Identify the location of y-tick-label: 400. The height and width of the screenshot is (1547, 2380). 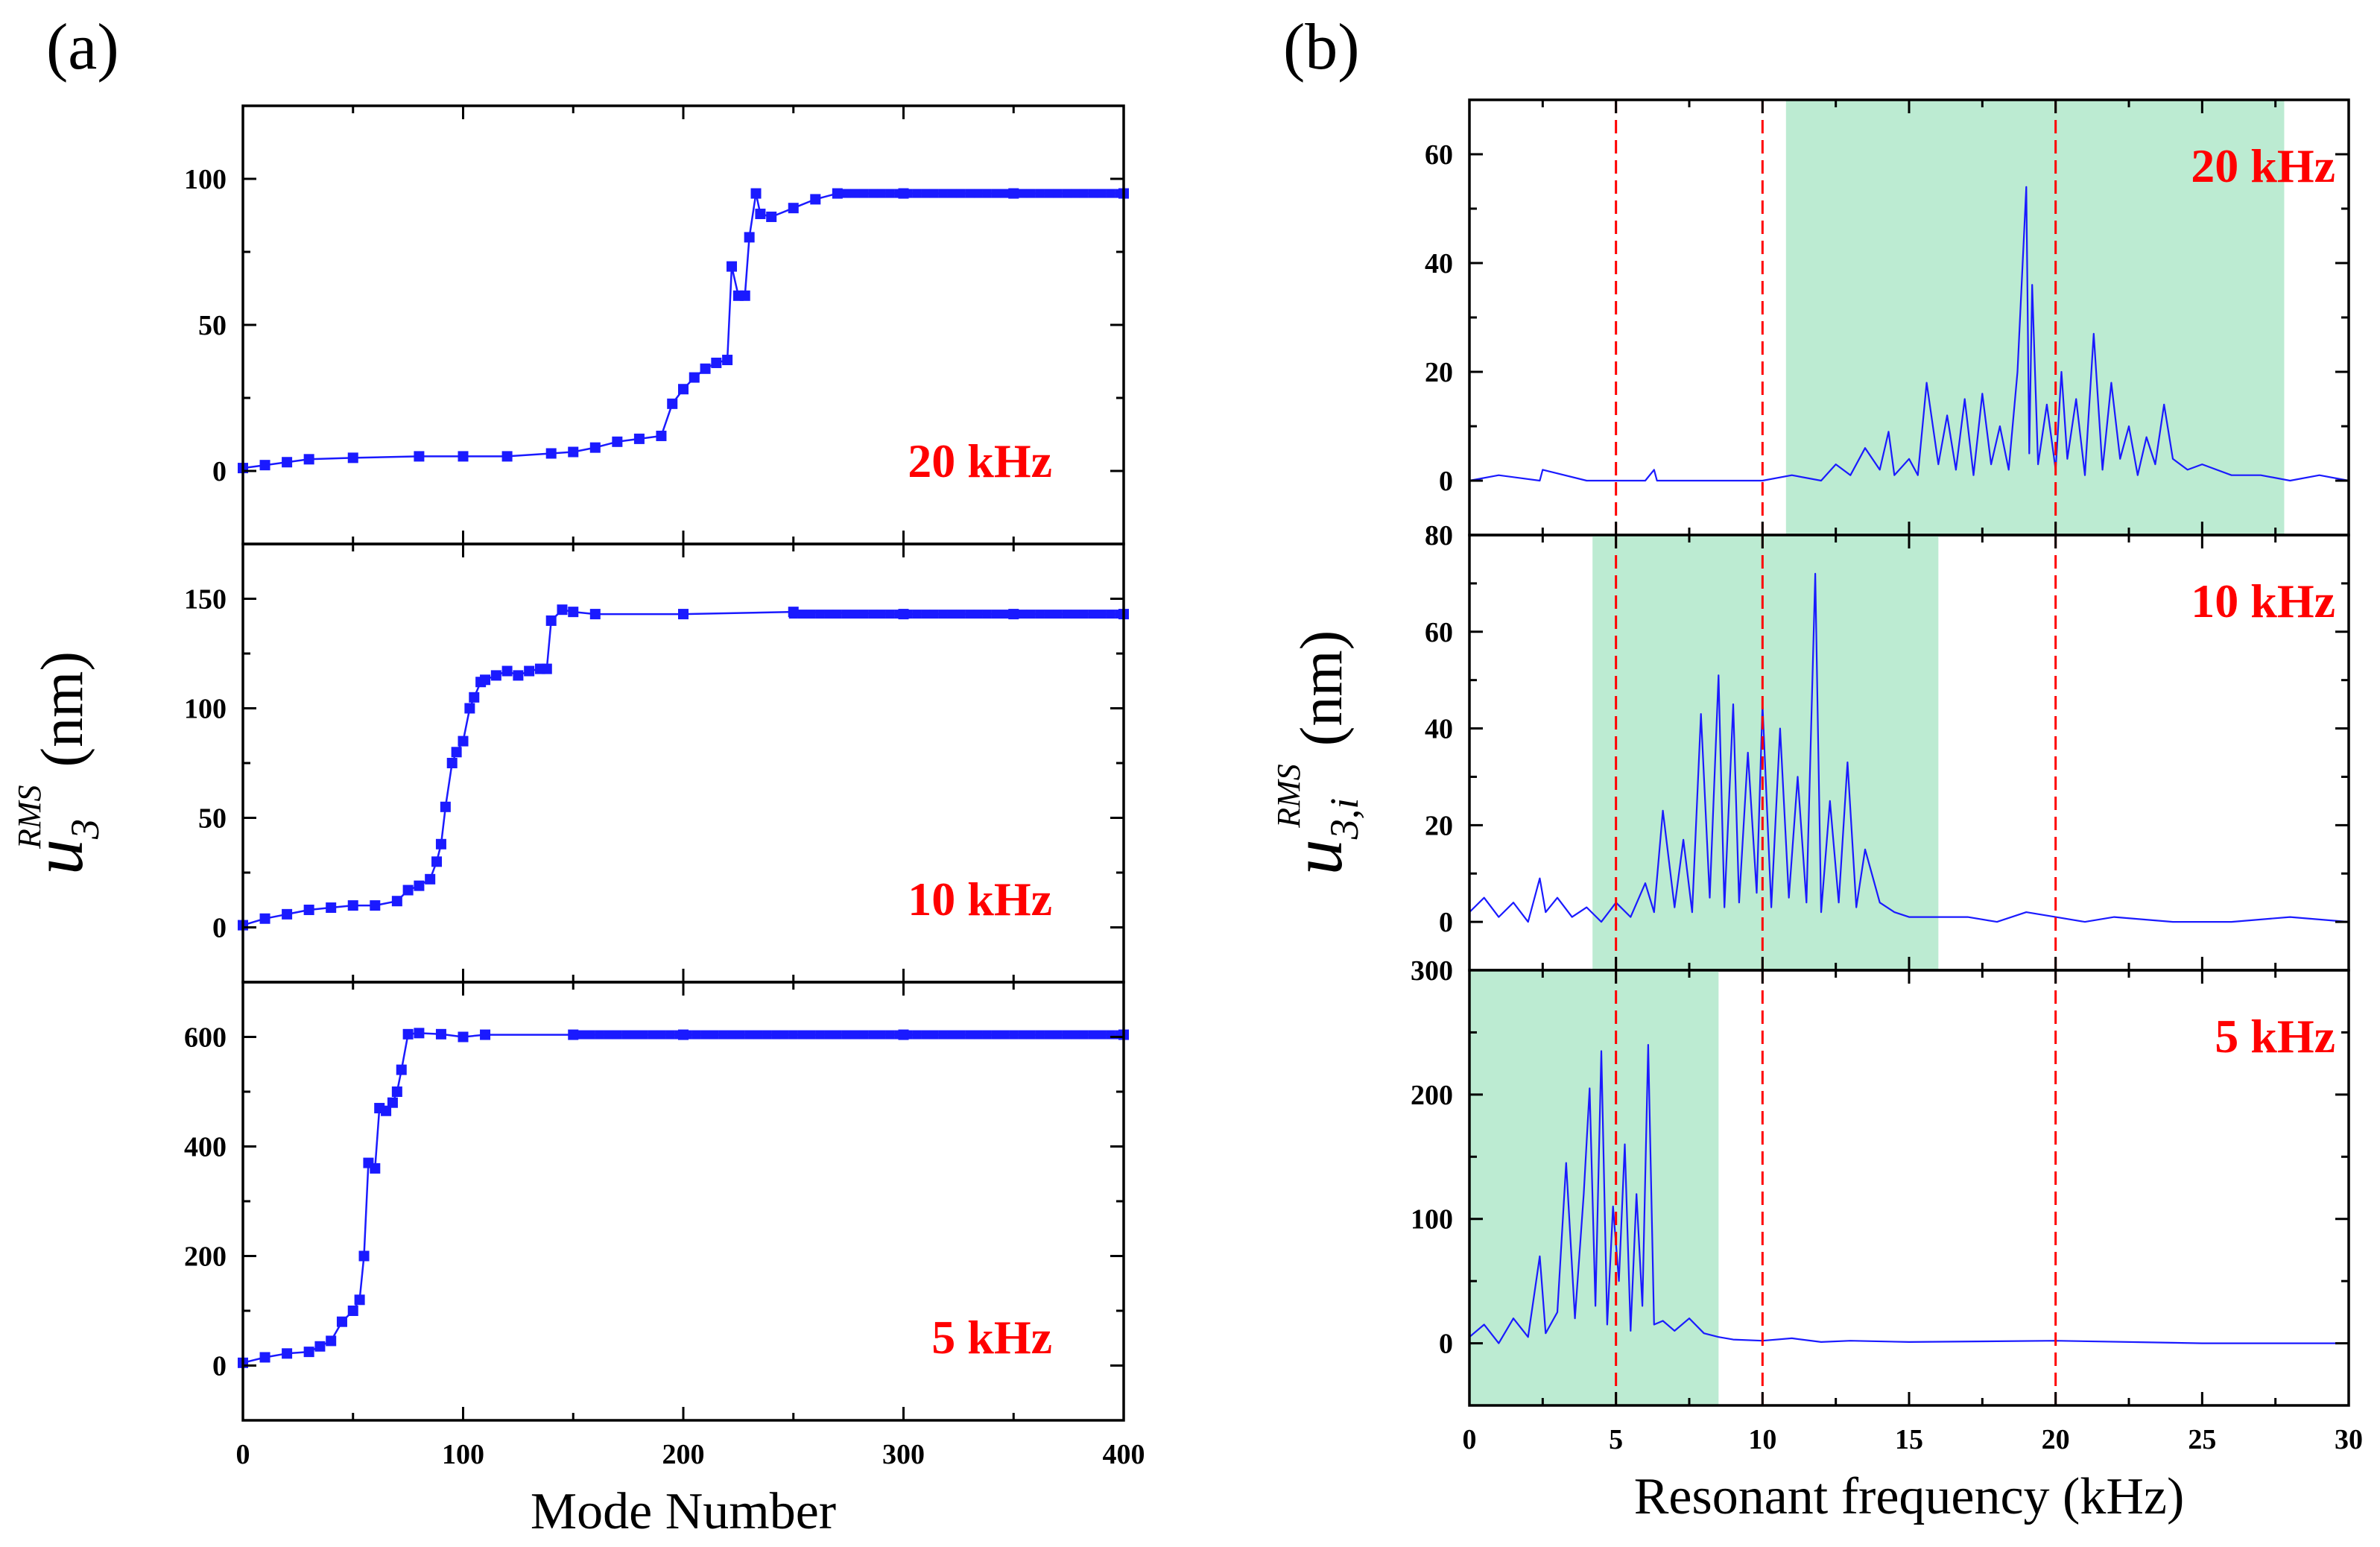
(205, 1147).